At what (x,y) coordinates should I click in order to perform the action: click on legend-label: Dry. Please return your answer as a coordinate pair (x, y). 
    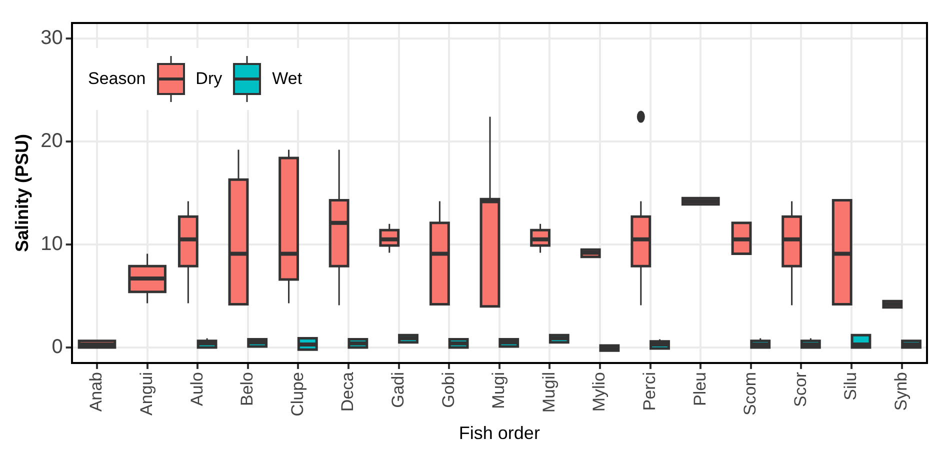
    Looking at the image, I should click on (209, 79).